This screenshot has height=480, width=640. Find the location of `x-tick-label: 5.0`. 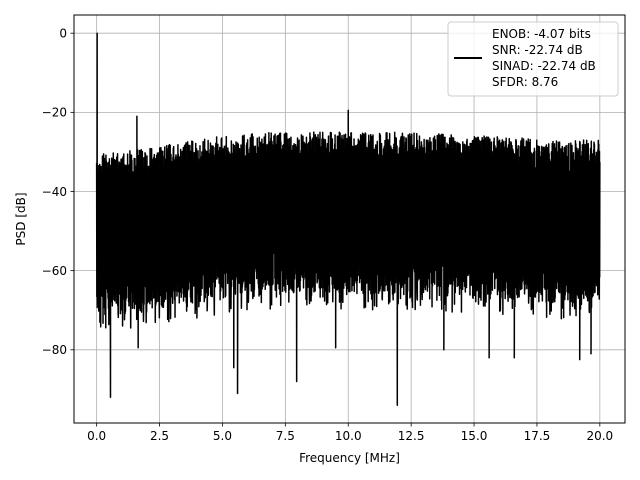

x-tick-label: 5.0 is located at coordinates (222, 436).